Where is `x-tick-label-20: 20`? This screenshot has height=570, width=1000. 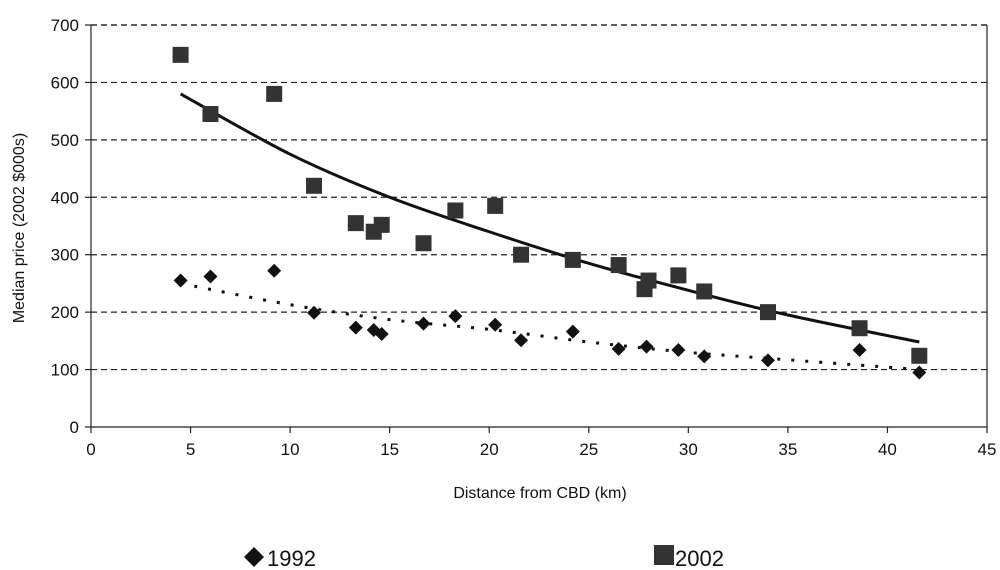
x-tick-label-20: 20 is located at coordinates (489, 449).